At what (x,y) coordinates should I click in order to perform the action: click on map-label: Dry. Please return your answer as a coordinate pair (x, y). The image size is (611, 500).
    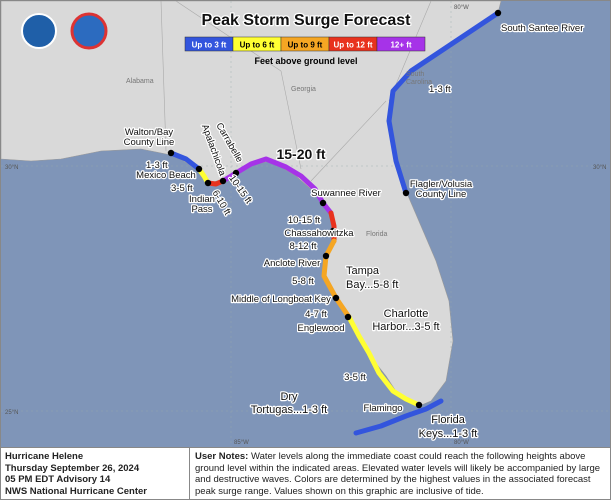
    Looking at the image, I should click on (289, 397).